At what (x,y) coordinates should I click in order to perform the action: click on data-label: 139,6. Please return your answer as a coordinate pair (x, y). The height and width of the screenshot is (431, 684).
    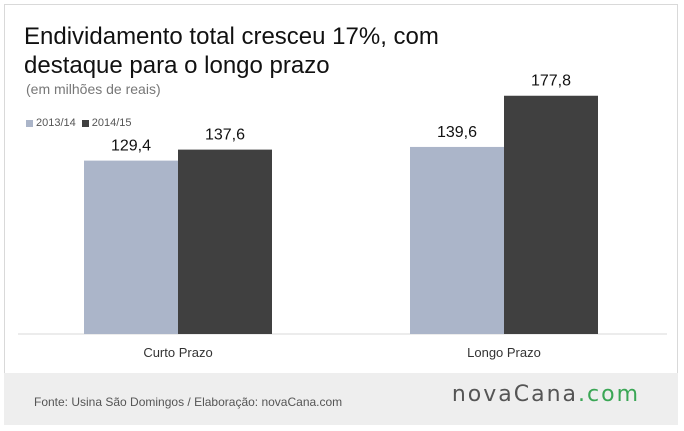
    Looking at the image, I should click on (457, 132).